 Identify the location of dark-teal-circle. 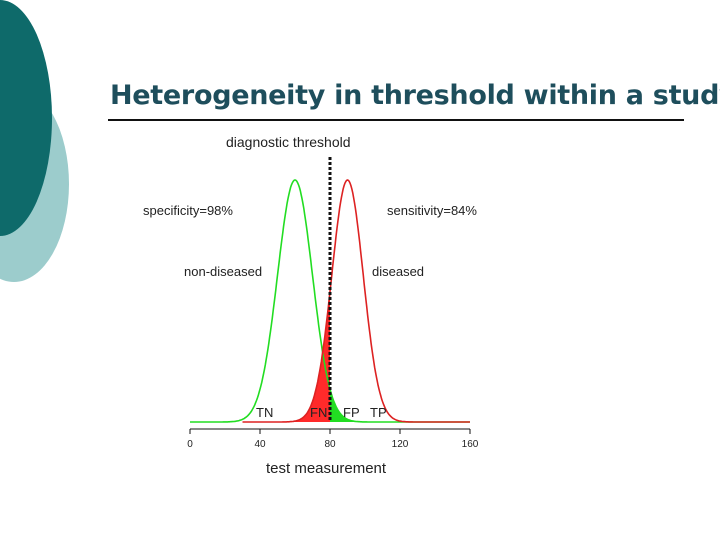
(26, 118).